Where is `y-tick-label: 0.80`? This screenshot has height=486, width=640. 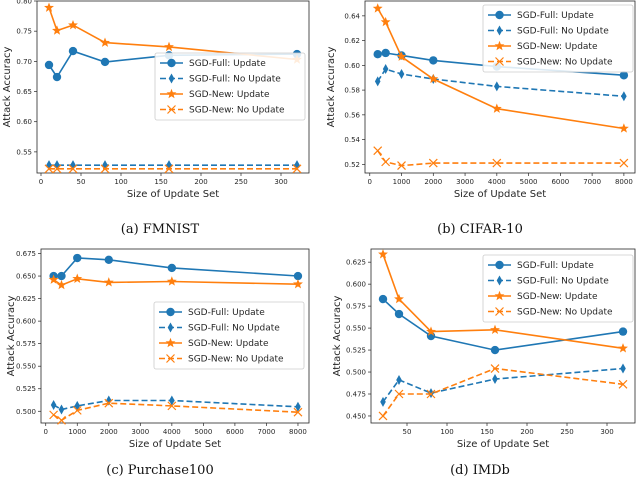 y-tick-label: 0.80 is located at coordinates (24, 3).